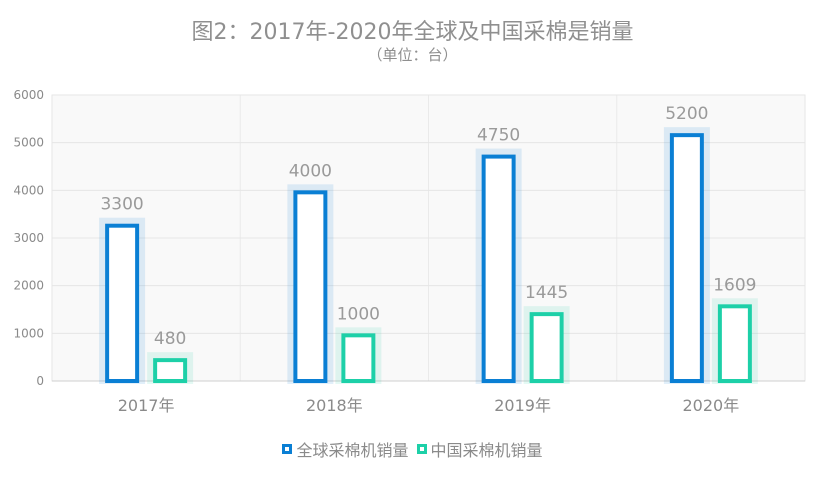 The image size is (825, 478). Describe the element at coordinates (146, 405) in the screenshot. I see `x-tick-label: 2017年` at that location.